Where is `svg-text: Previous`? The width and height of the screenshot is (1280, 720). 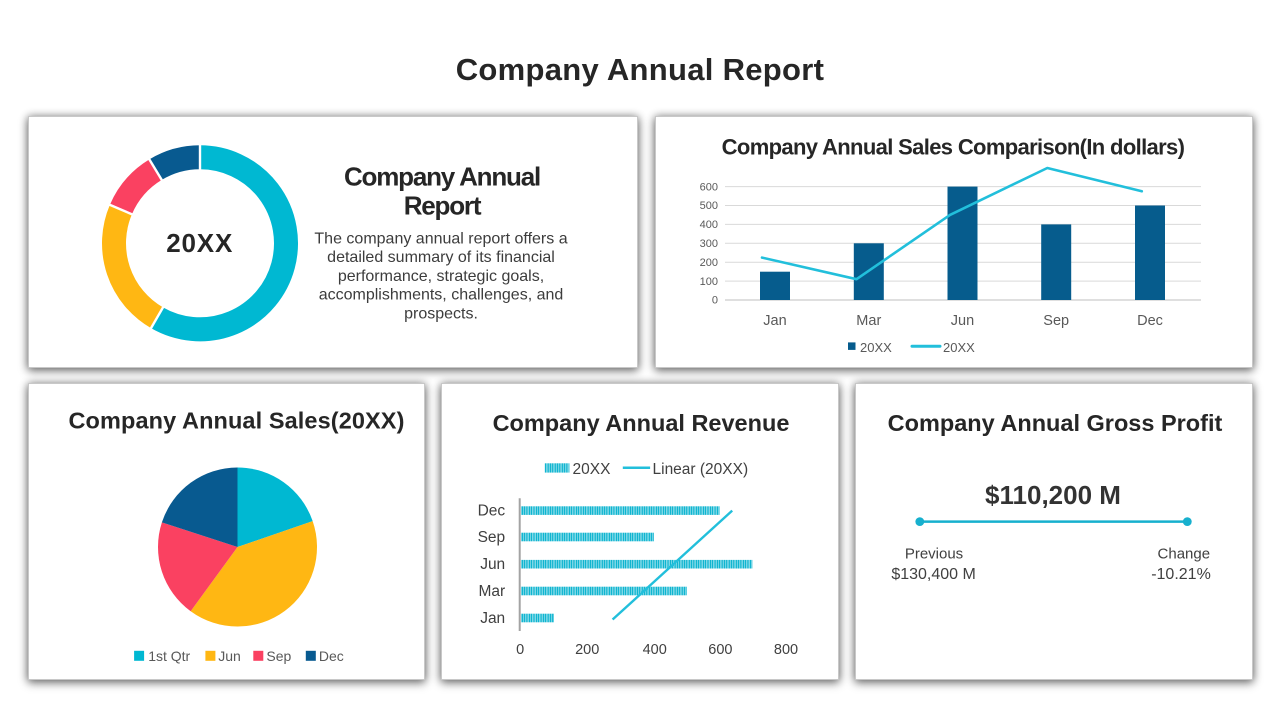
svg-text: Previous is located at coordinates (934, 554).